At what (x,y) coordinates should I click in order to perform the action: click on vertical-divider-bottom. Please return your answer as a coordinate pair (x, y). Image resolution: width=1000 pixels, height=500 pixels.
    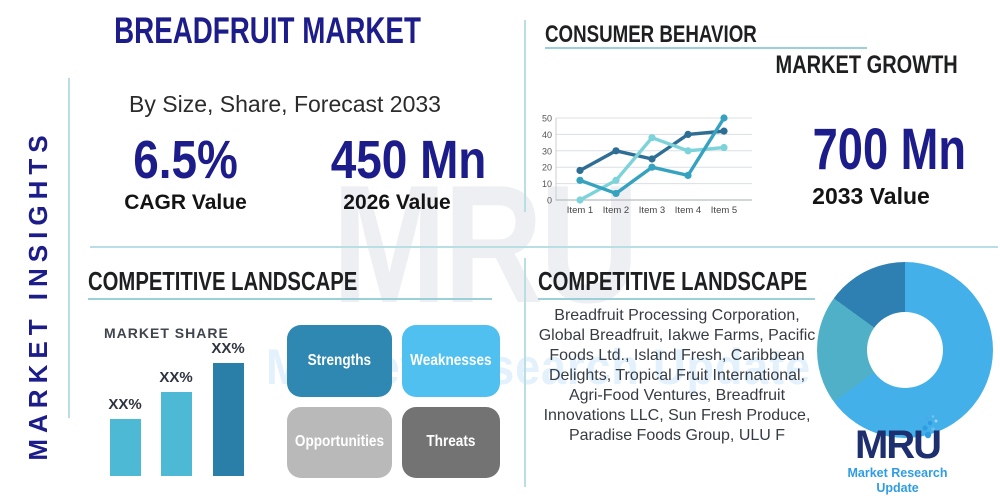
    Looking at the image, I should click on (525, 372).